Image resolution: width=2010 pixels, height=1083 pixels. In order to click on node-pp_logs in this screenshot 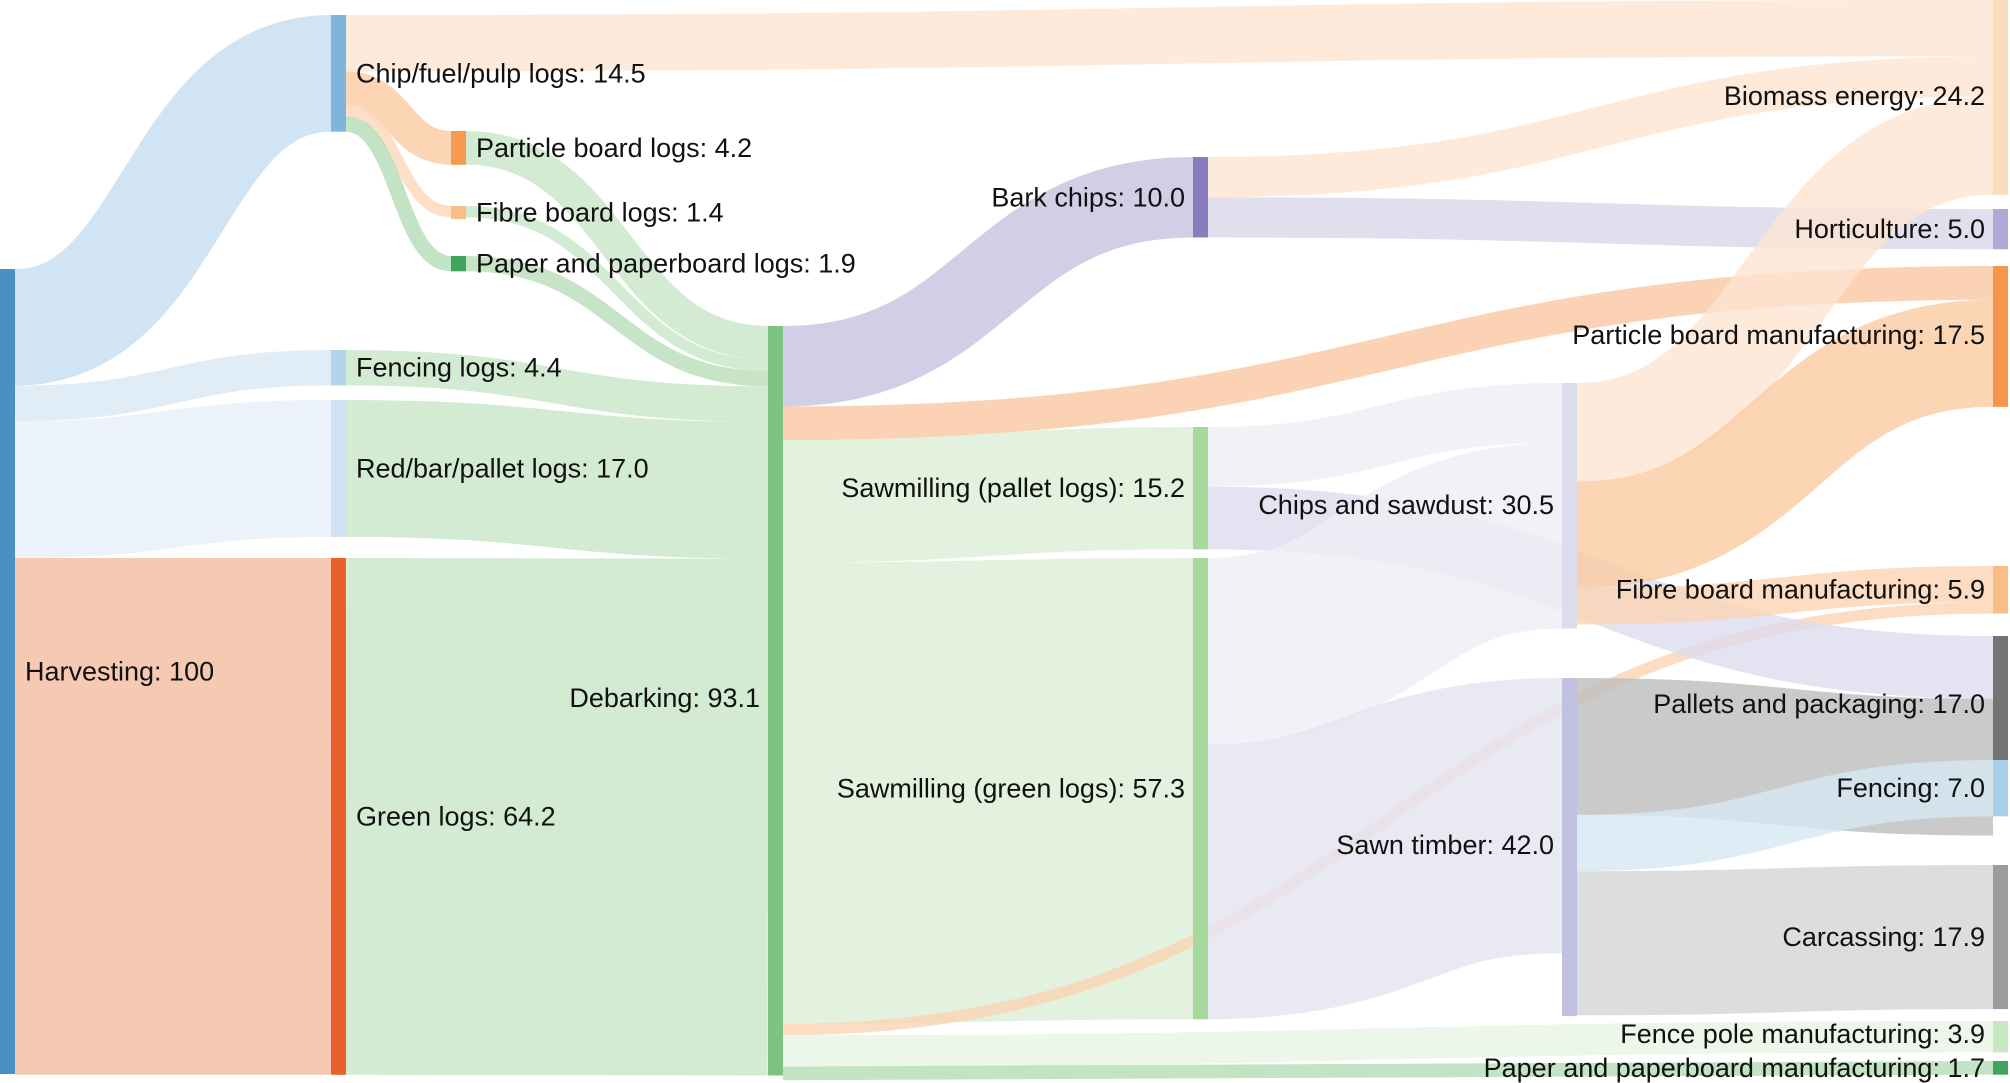, I will do `click(458, 264)`.